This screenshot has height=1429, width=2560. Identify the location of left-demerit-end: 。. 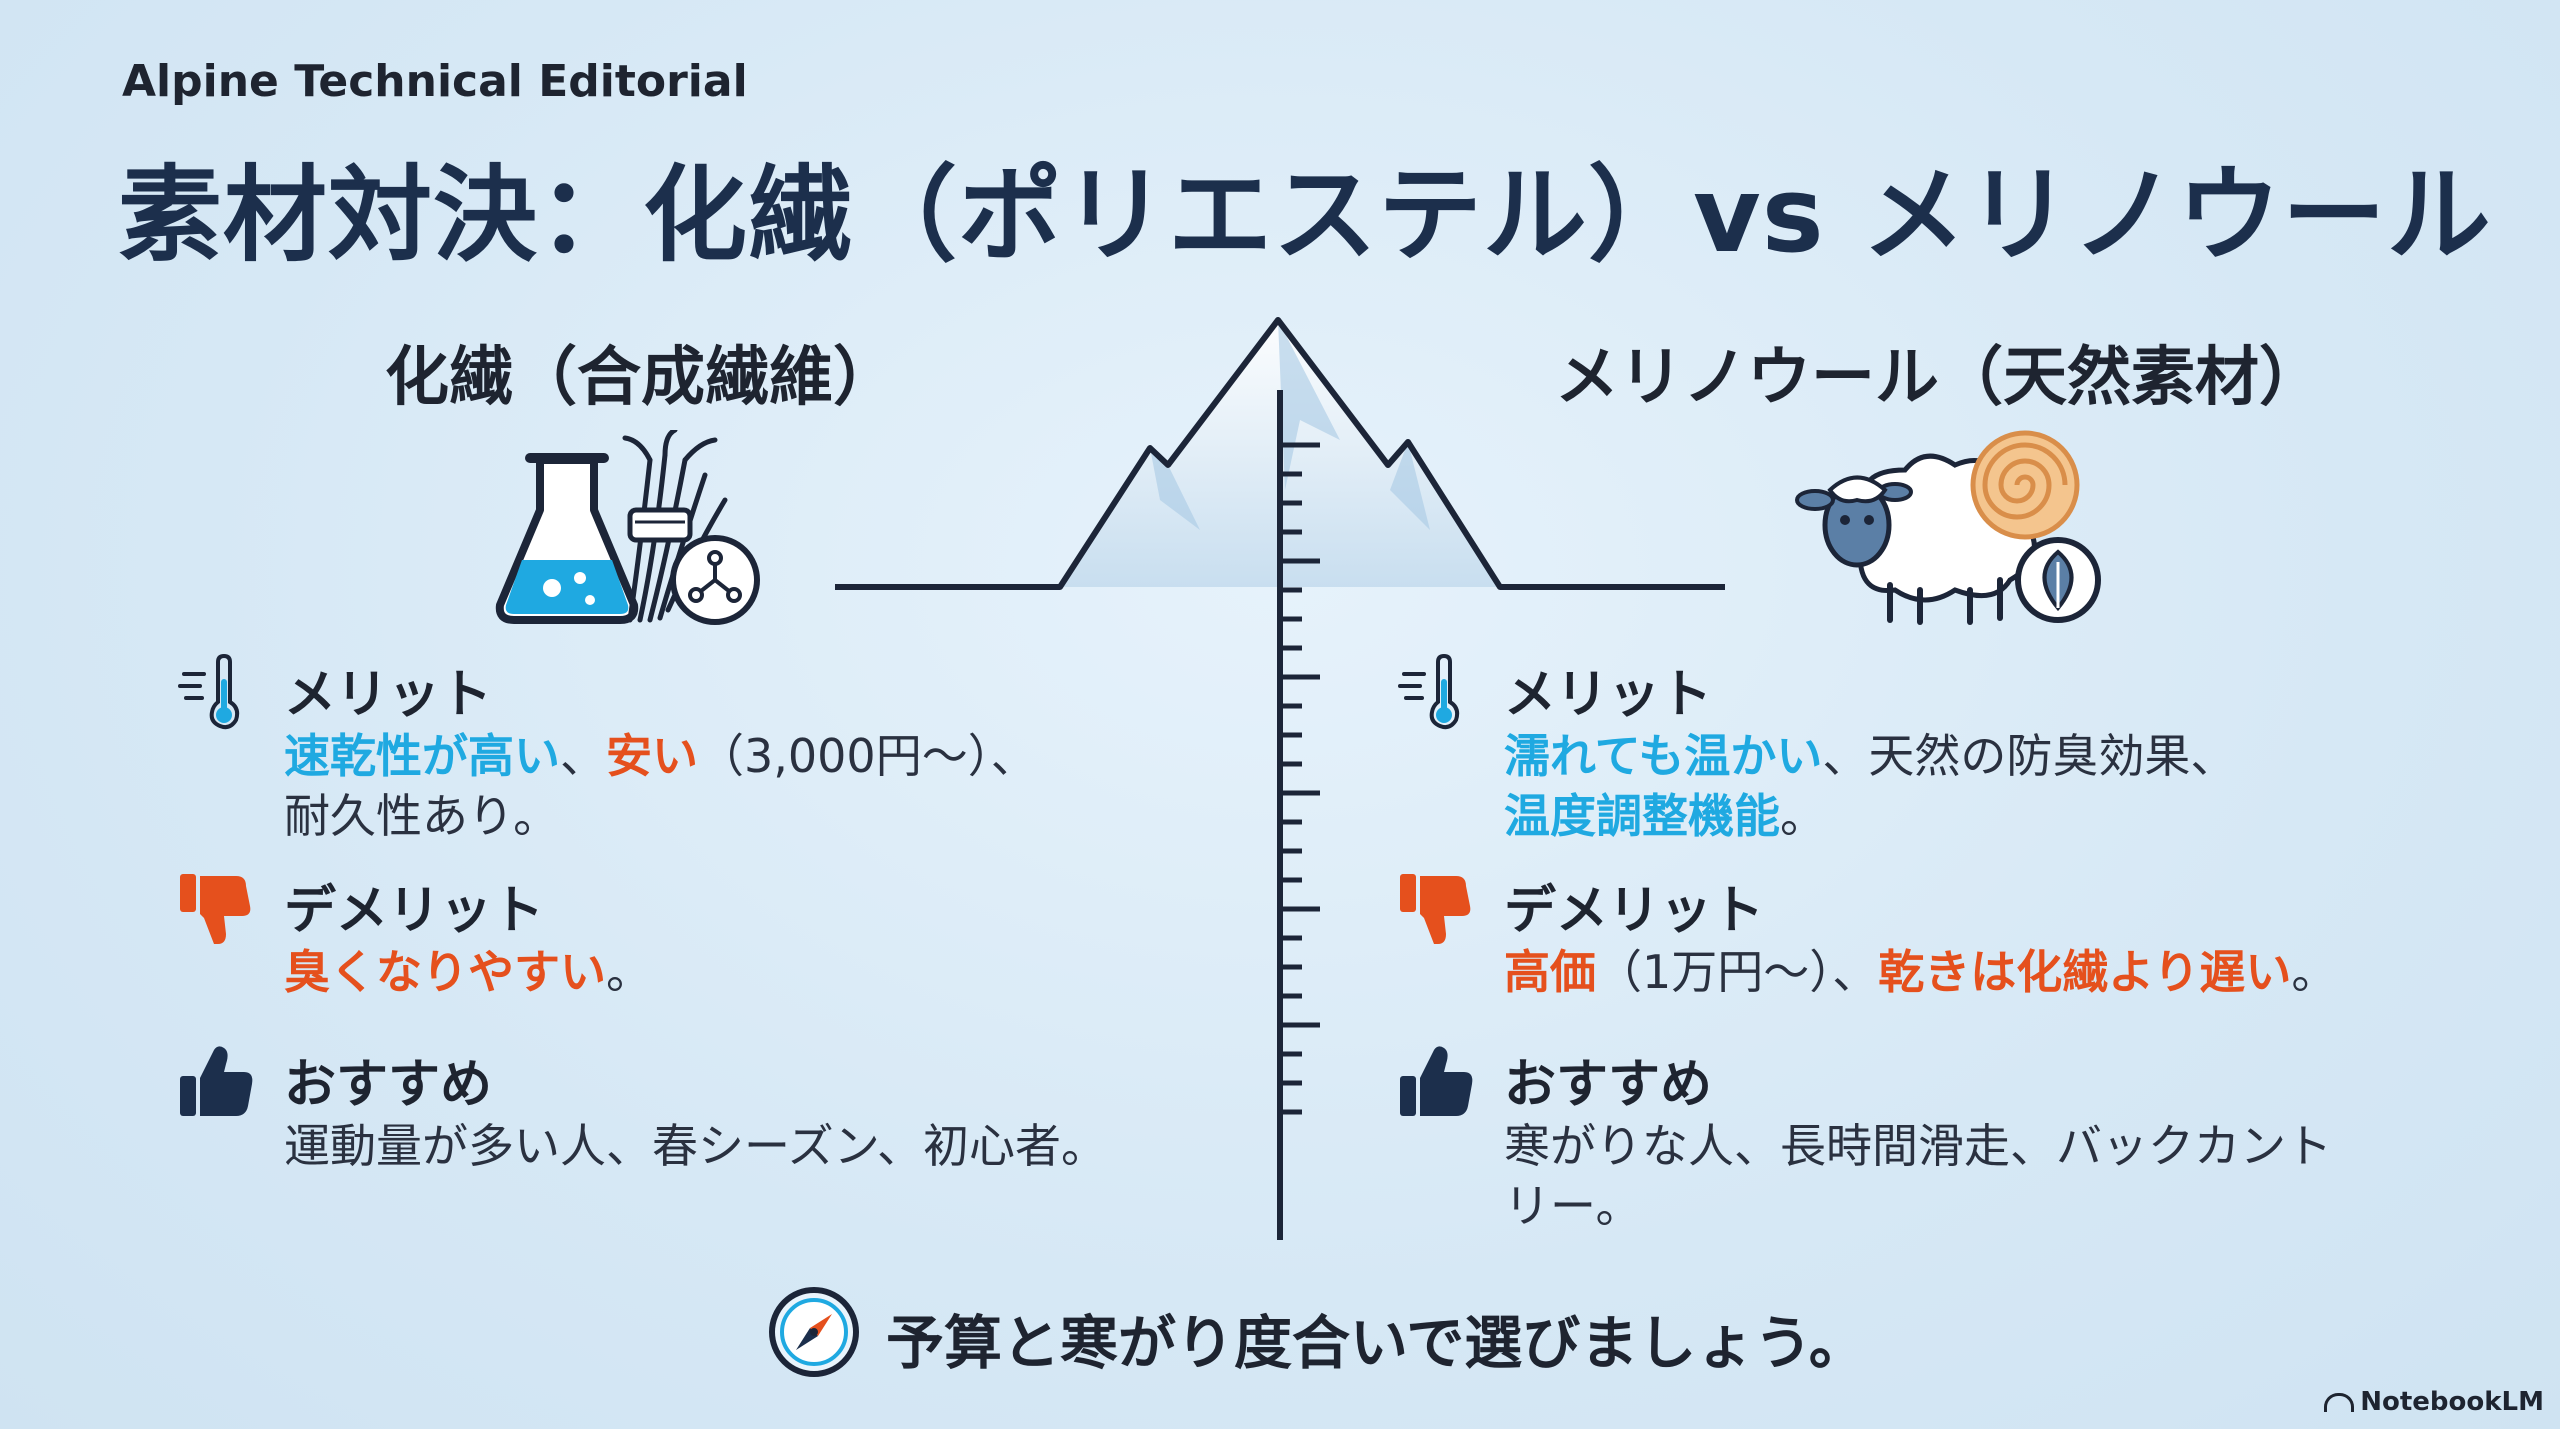
(629, 972).